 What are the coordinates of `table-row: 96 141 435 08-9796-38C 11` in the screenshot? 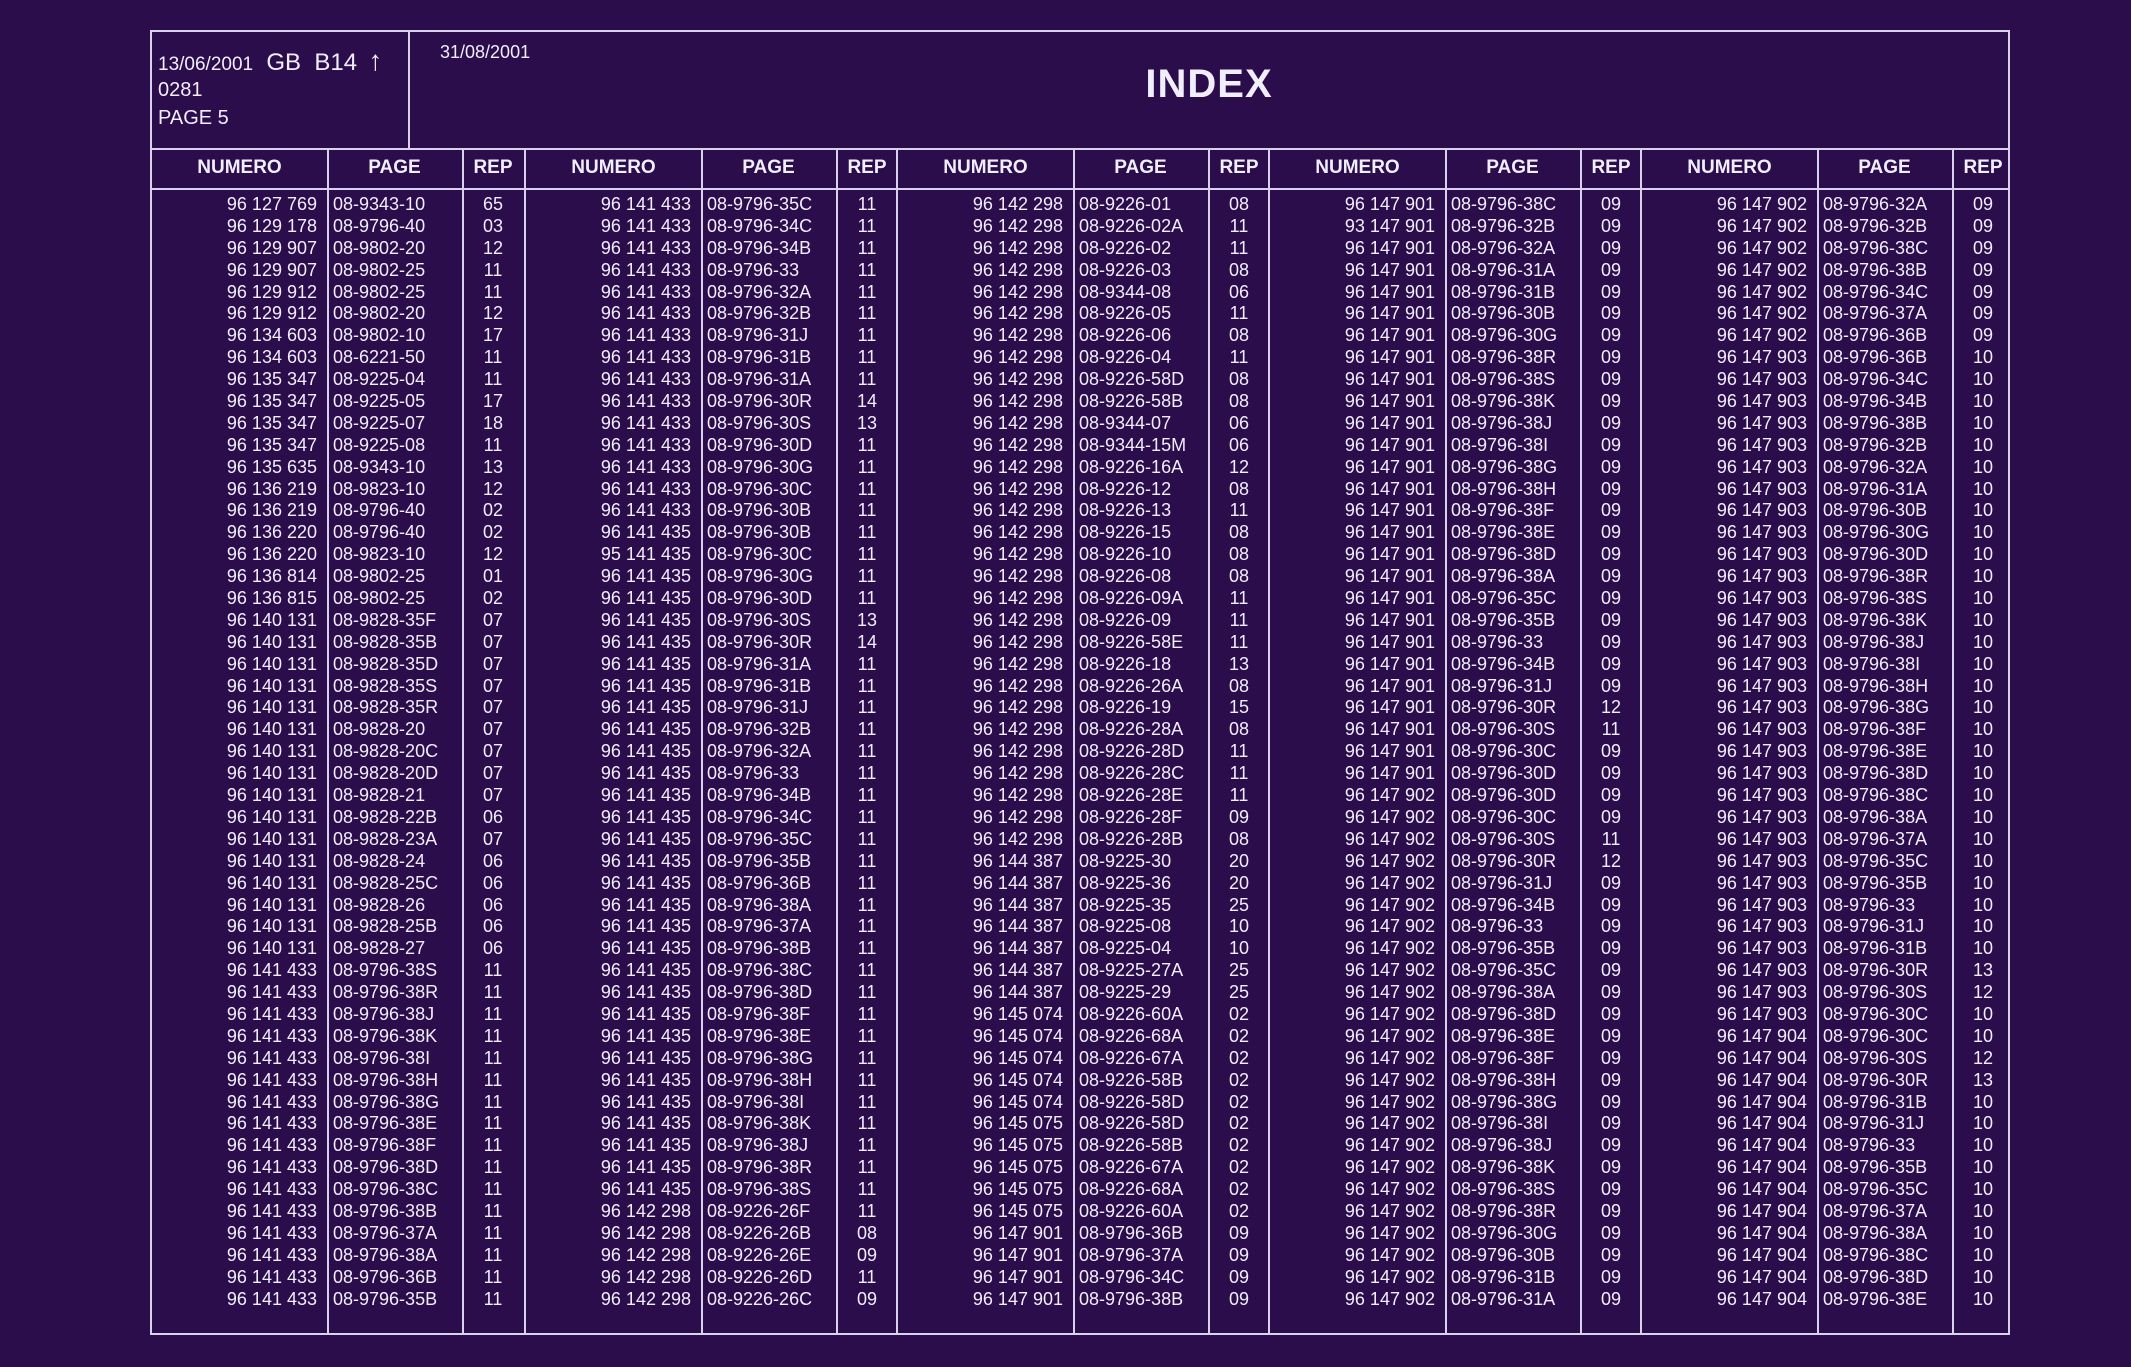 It's located at (711, 971).